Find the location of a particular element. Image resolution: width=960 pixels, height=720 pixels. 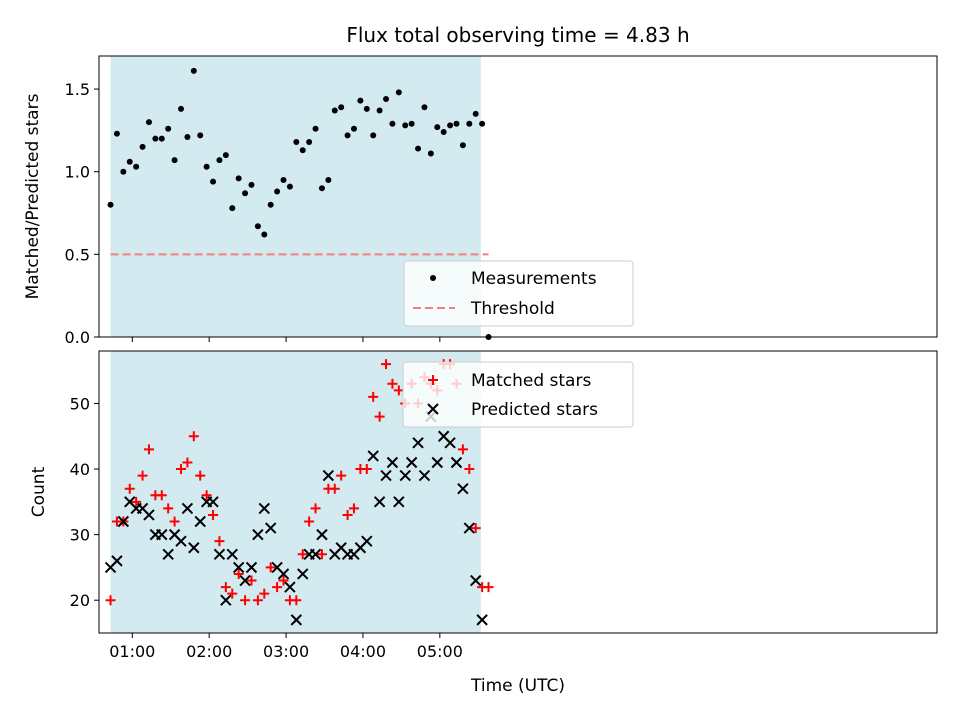

y-tick-label: 50 is located at coordinates (80, 403).